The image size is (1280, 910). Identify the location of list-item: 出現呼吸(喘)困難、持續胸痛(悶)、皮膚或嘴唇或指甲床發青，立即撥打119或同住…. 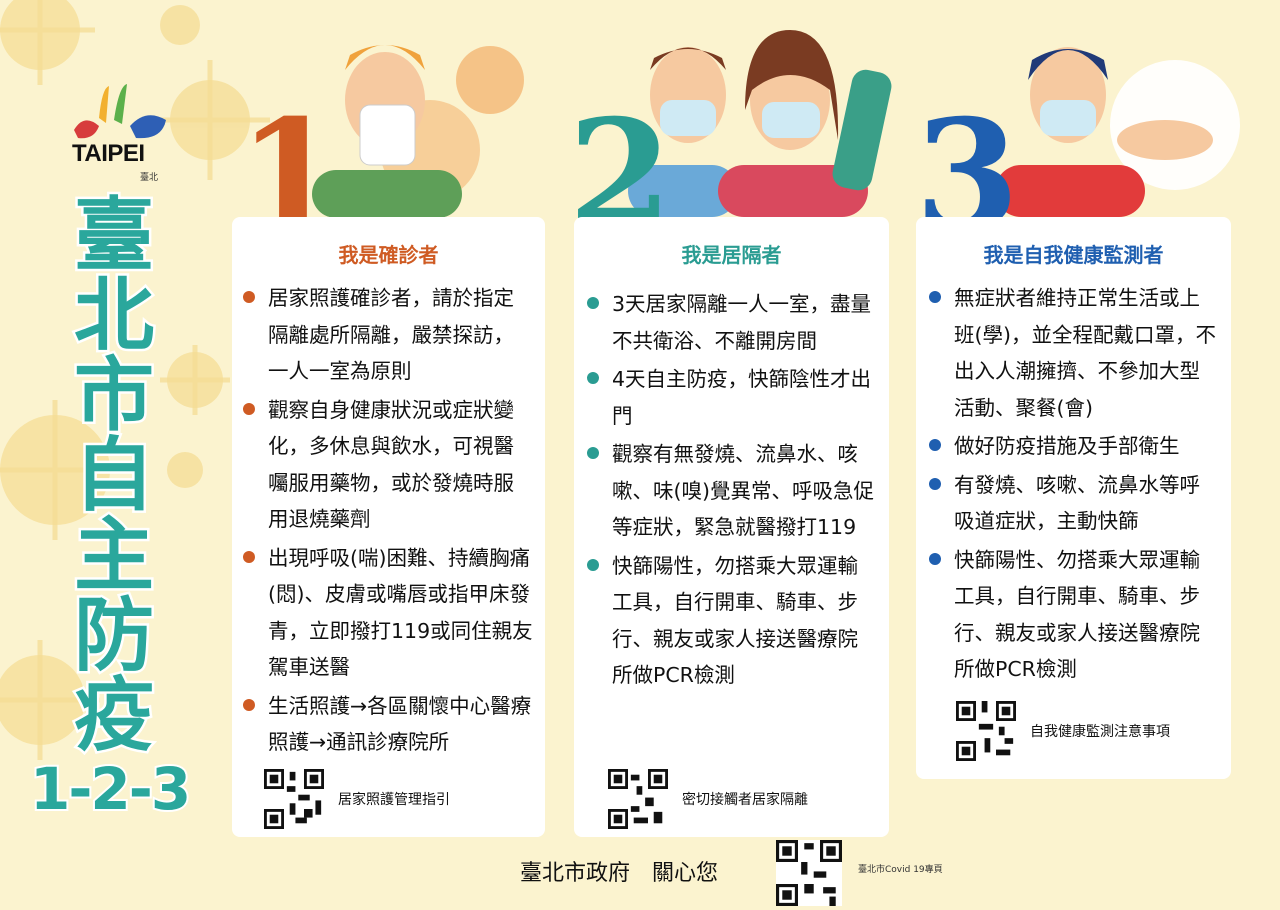
(385, 613).